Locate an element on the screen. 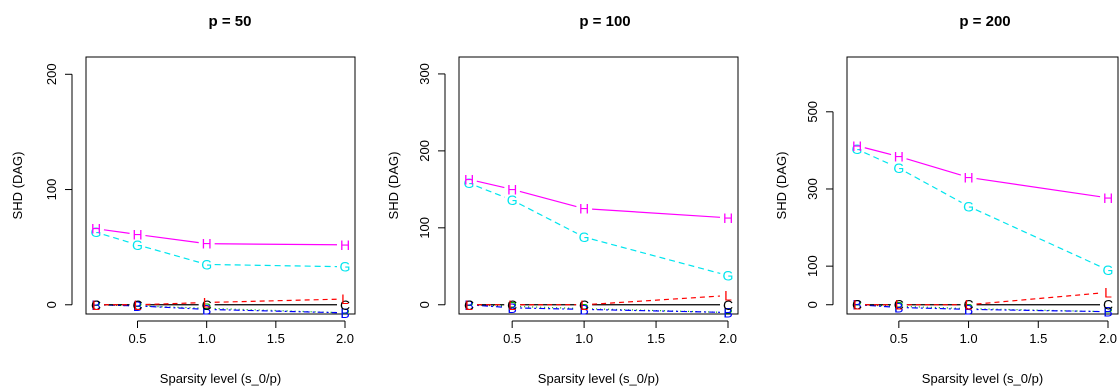  panel-title: p = 50 is located at coordinates (230, 21).